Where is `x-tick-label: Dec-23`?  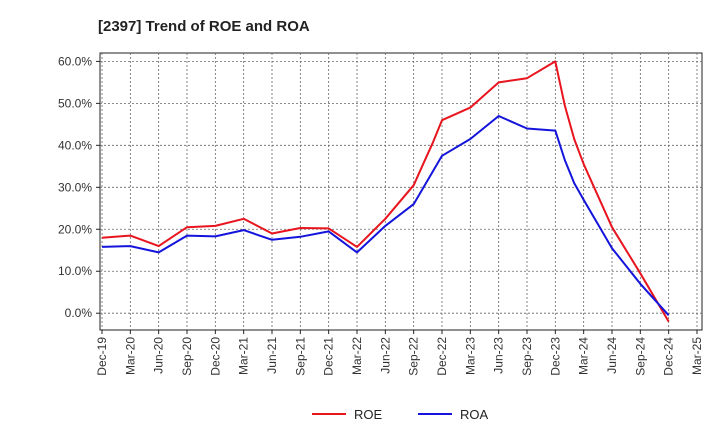
x-tick-label: Dec-23 is located at coordinates (555, 356).